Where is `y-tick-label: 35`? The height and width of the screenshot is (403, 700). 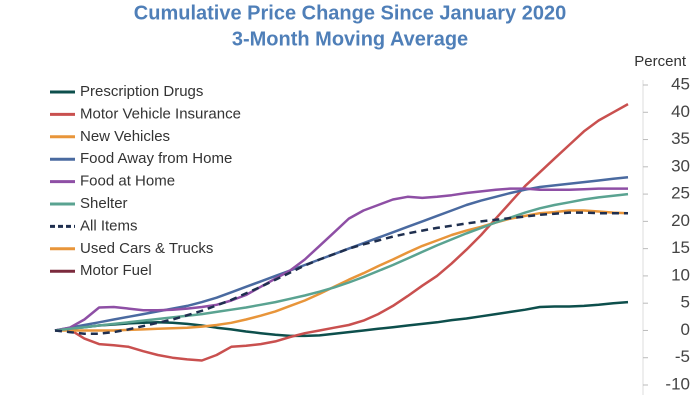
y-tick-label: 35 is located at coordinates (680, 138).